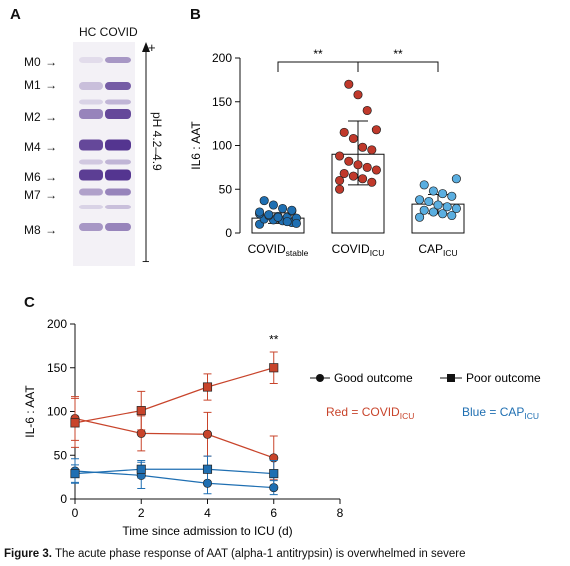 The width and height of the screenshot is (570, 566). I want to click on marker-labels: M0 → M1 → M2 → M4 → M6 → M7 → M8 →, so click(48, 130).